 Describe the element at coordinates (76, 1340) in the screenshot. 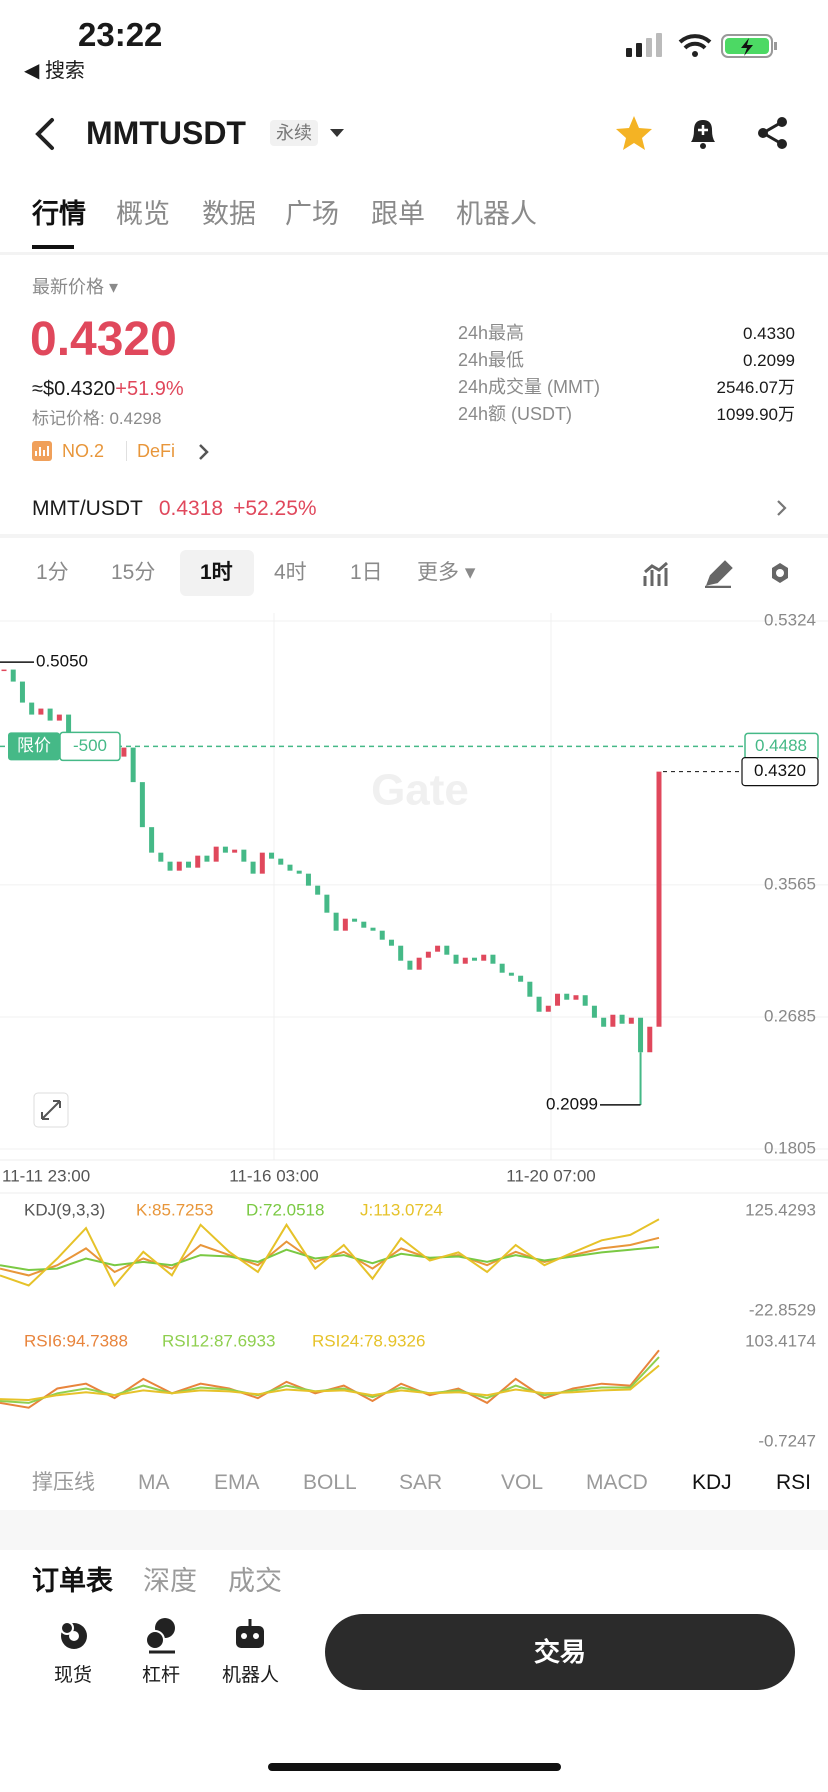

I see `indicator-legend: RSI6:94.7388` at that location.